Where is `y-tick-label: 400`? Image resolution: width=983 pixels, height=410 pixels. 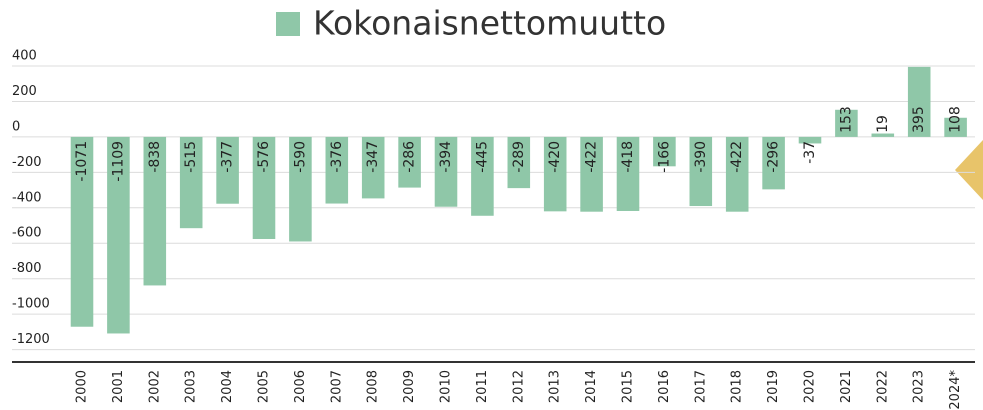
y-tick-label: 400 is located at coordinates (24, 56).